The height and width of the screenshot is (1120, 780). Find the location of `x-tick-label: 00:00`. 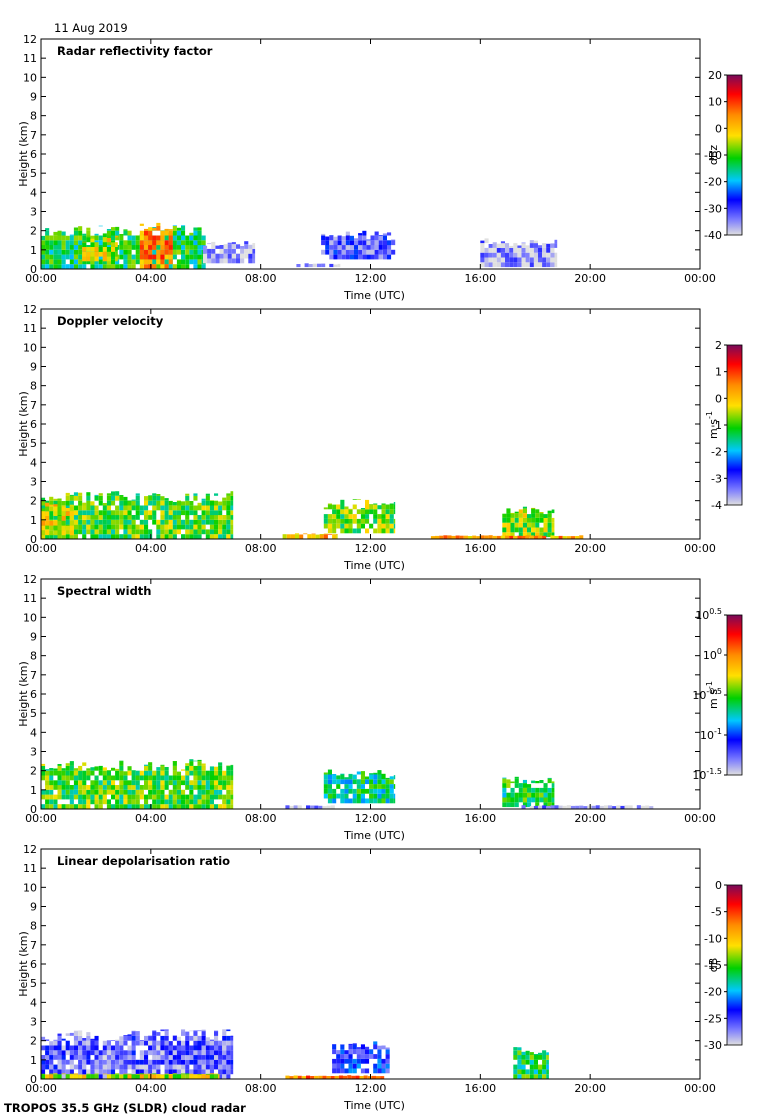

x-tick-label: 00:00 is located at coordinates (700, 1088).